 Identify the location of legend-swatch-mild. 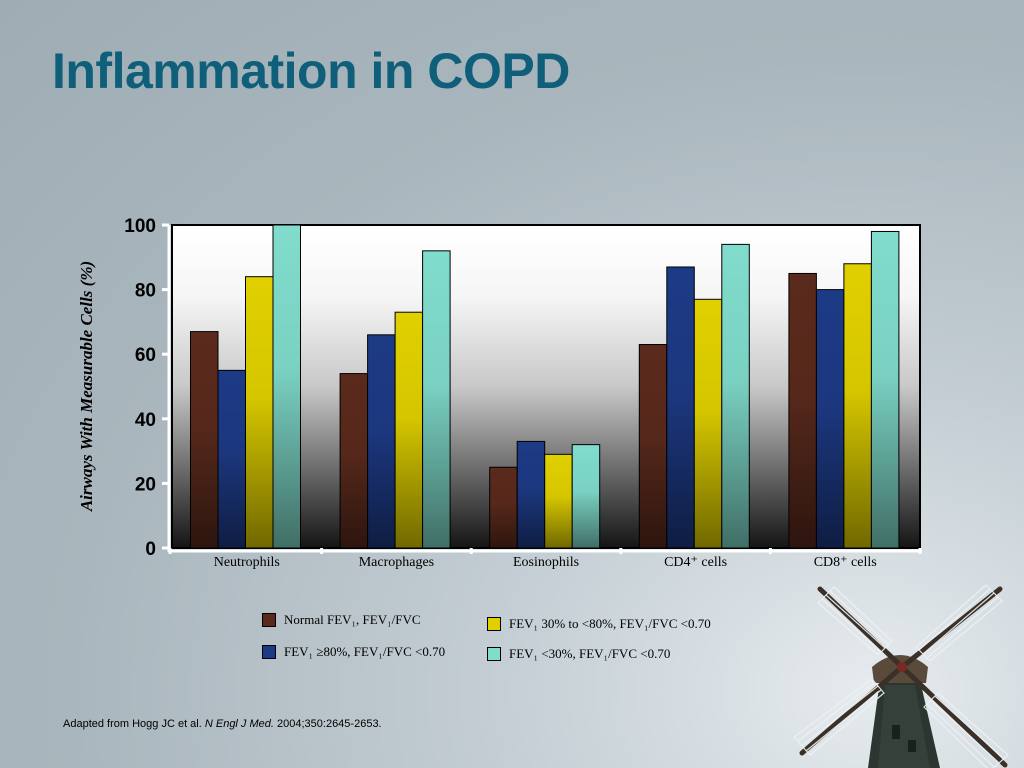
(269, 652).